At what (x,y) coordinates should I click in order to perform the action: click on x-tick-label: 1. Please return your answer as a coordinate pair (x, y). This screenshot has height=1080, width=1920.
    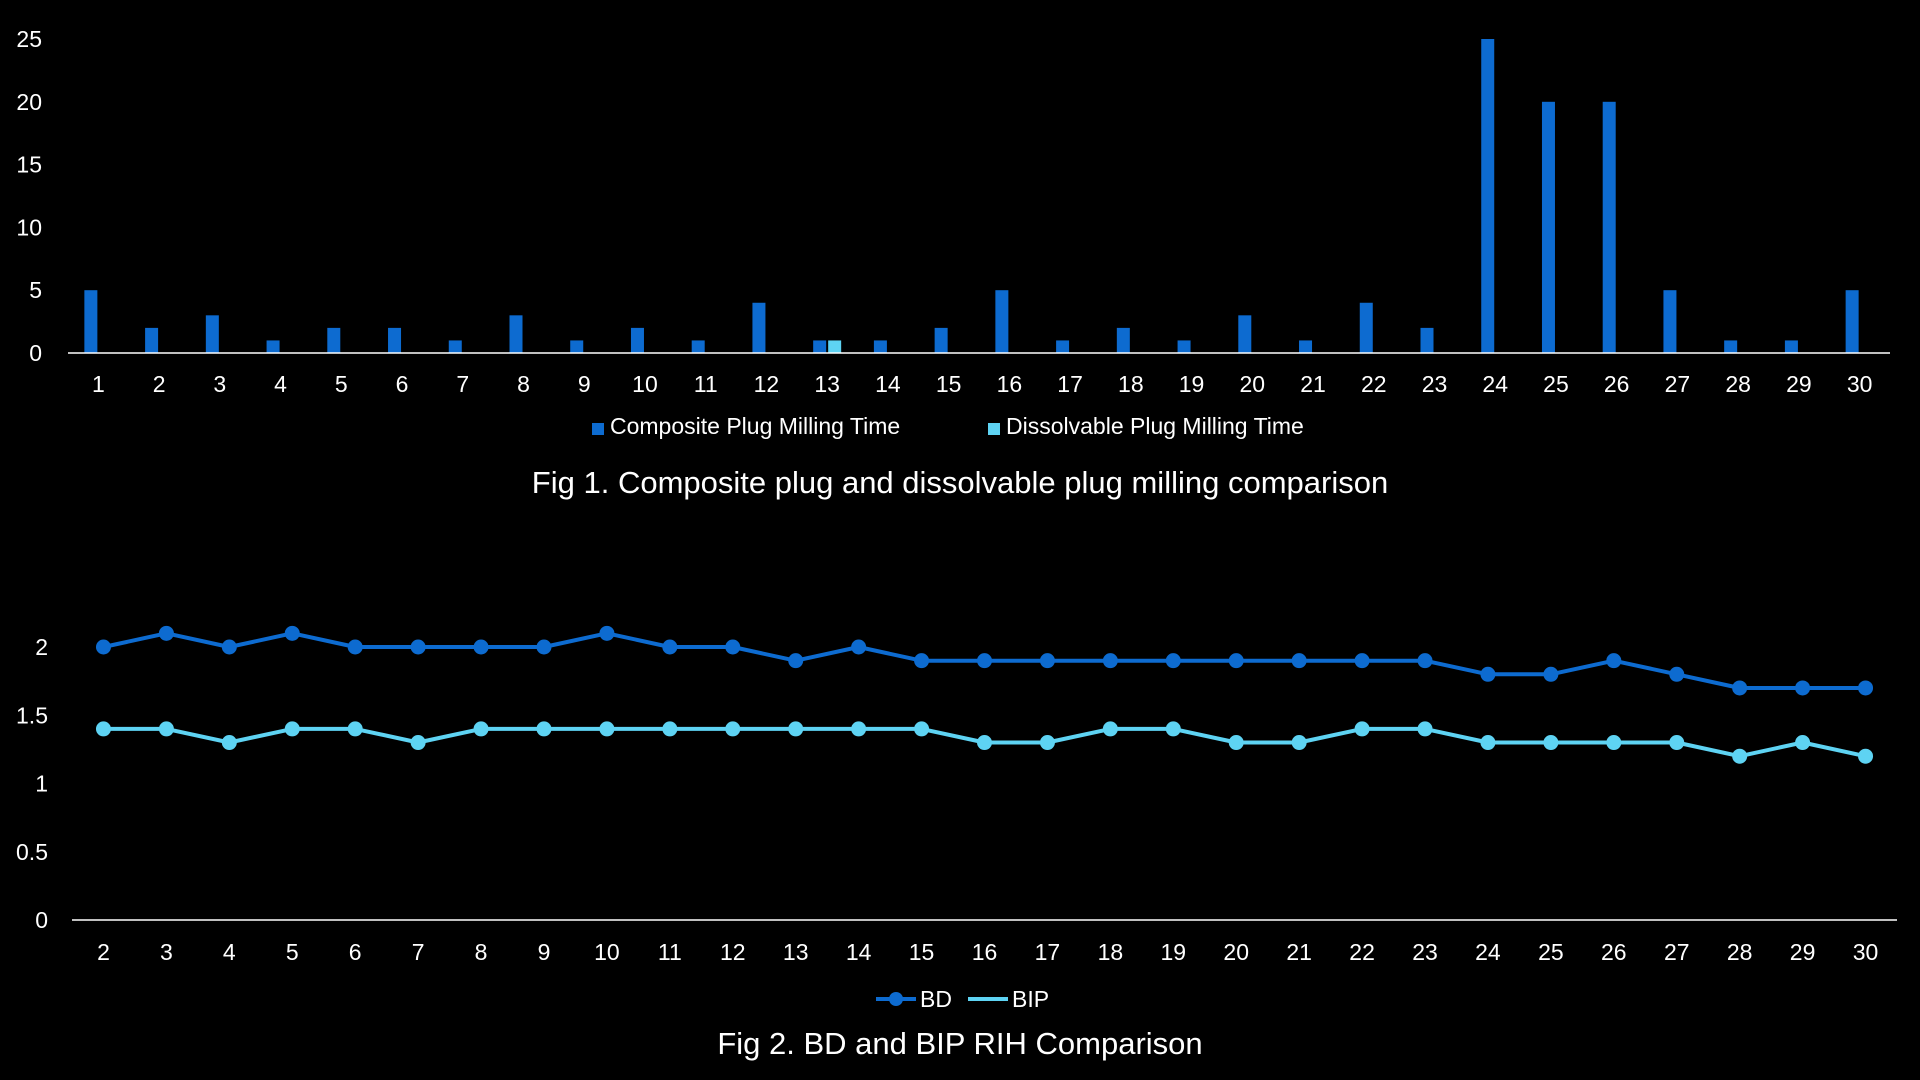
    Looking at the image, I should click on (98, 384).